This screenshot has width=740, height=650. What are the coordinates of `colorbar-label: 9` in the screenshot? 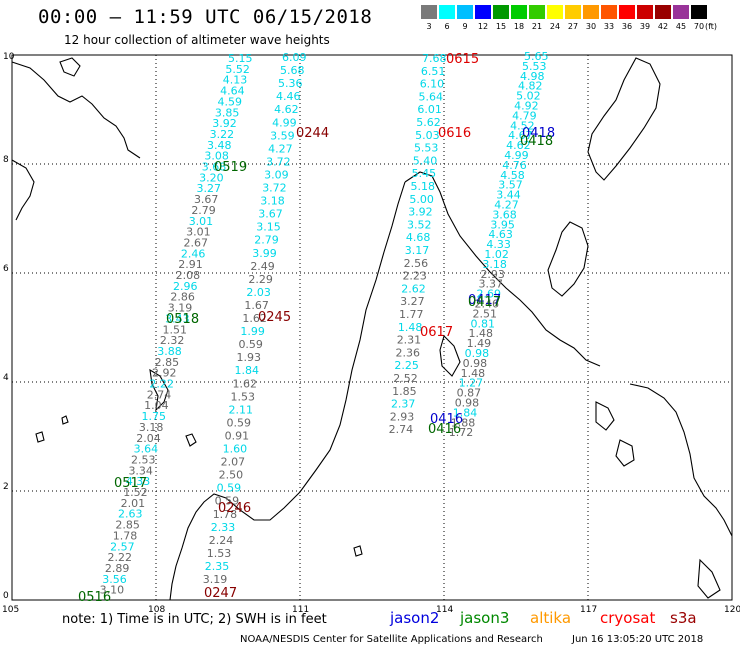 It's located at (465, 26).